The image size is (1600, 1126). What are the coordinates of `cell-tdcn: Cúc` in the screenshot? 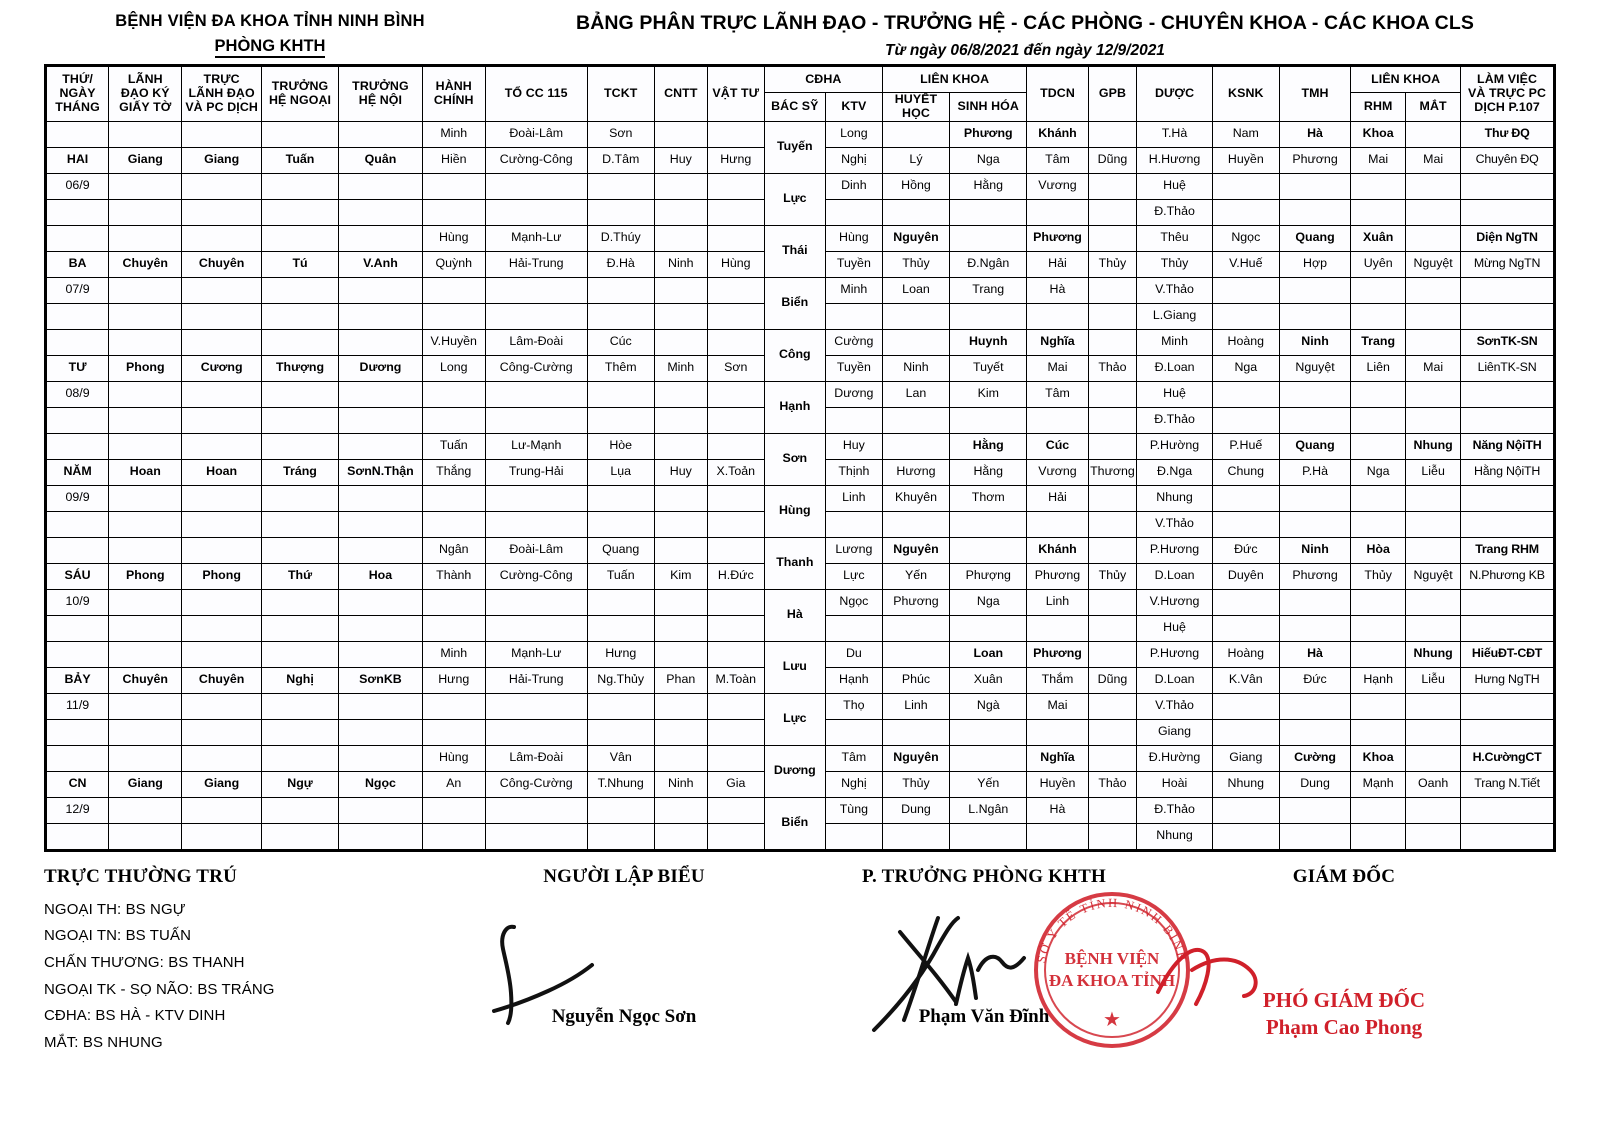 It's located at (1057, 446).